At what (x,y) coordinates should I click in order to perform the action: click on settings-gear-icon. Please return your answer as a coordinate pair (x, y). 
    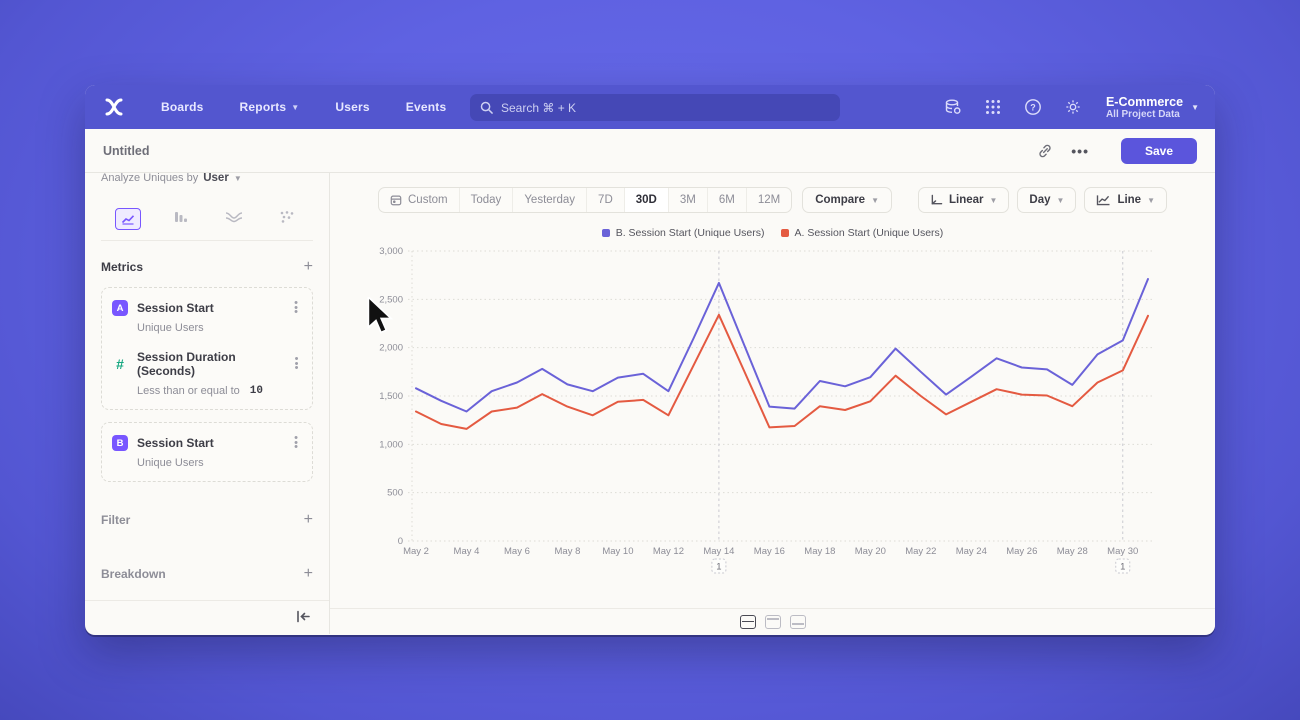
    Looking at the image, I should click on (1073, 107).